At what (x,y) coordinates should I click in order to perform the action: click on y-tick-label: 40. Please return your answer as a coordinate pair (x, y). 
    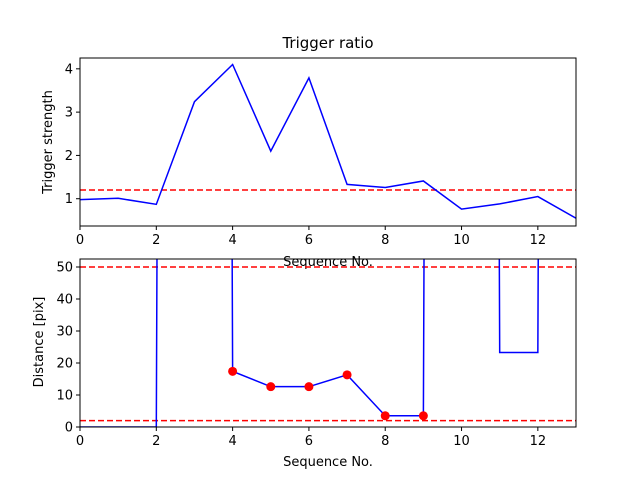
    Looking at the image, I should click on (64, 300).